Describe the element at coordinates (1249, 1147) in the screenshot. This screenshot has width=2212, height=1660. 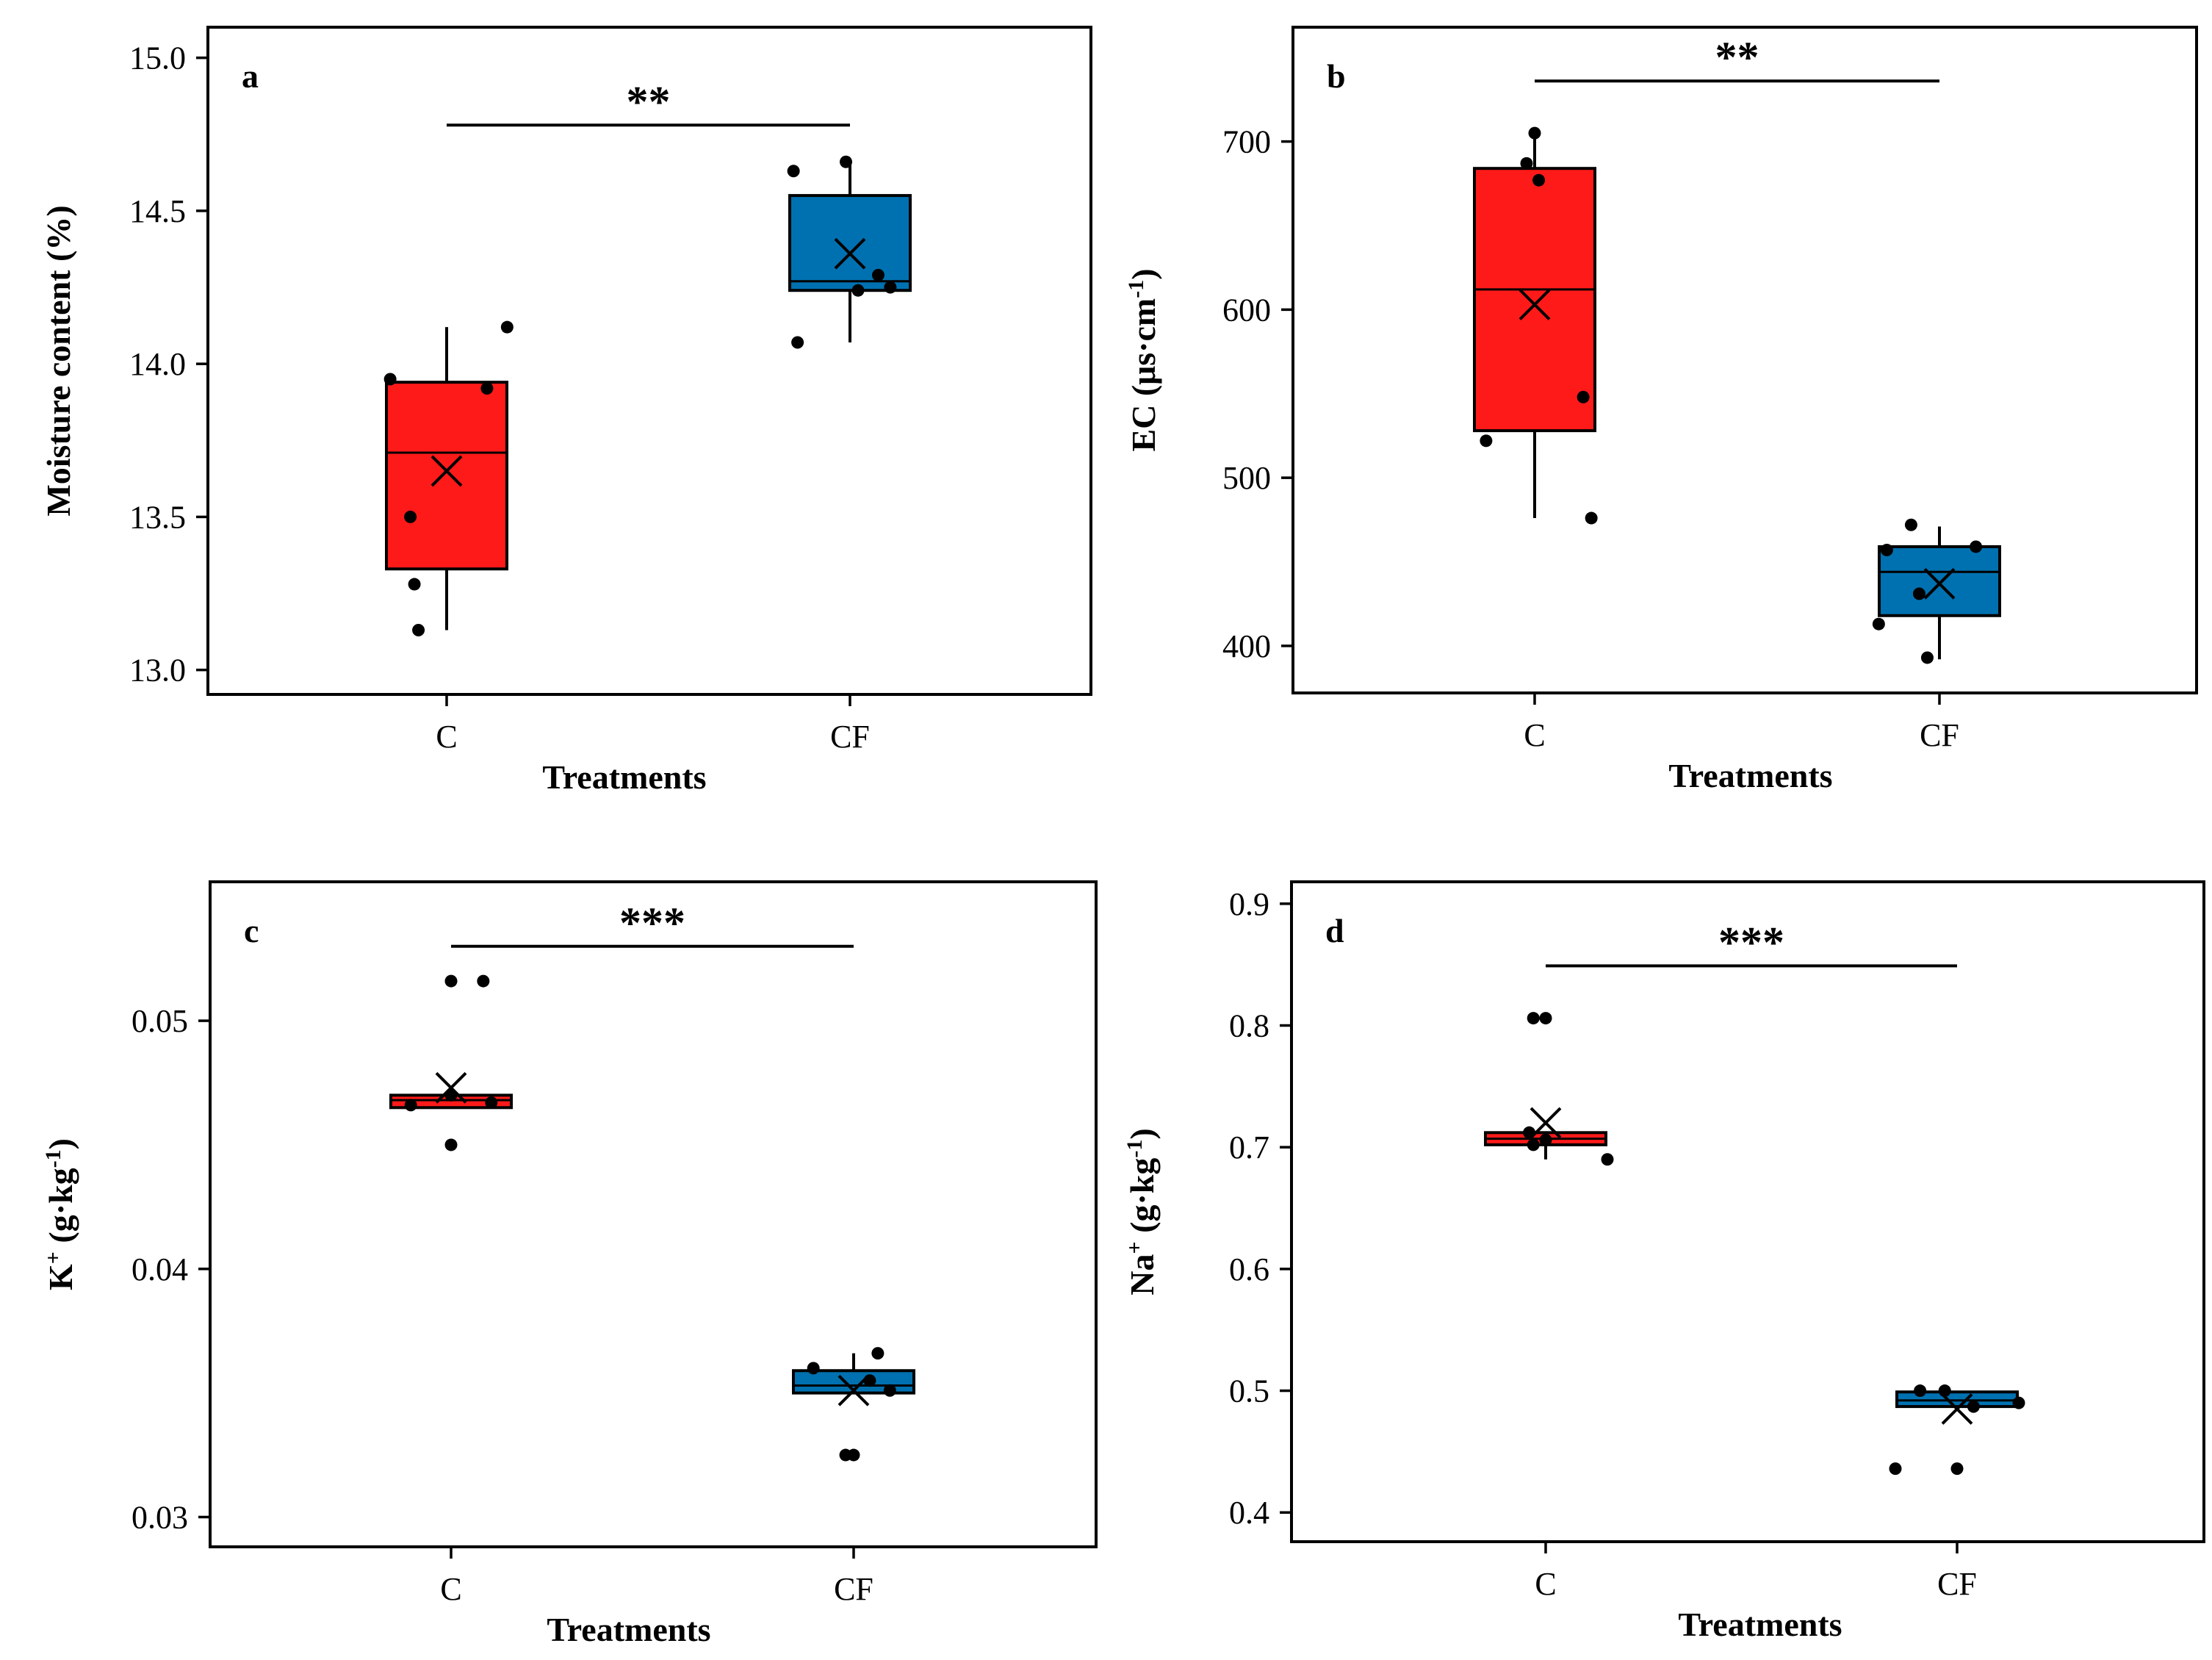
I see `y-tick-label: 0.7` at that location.